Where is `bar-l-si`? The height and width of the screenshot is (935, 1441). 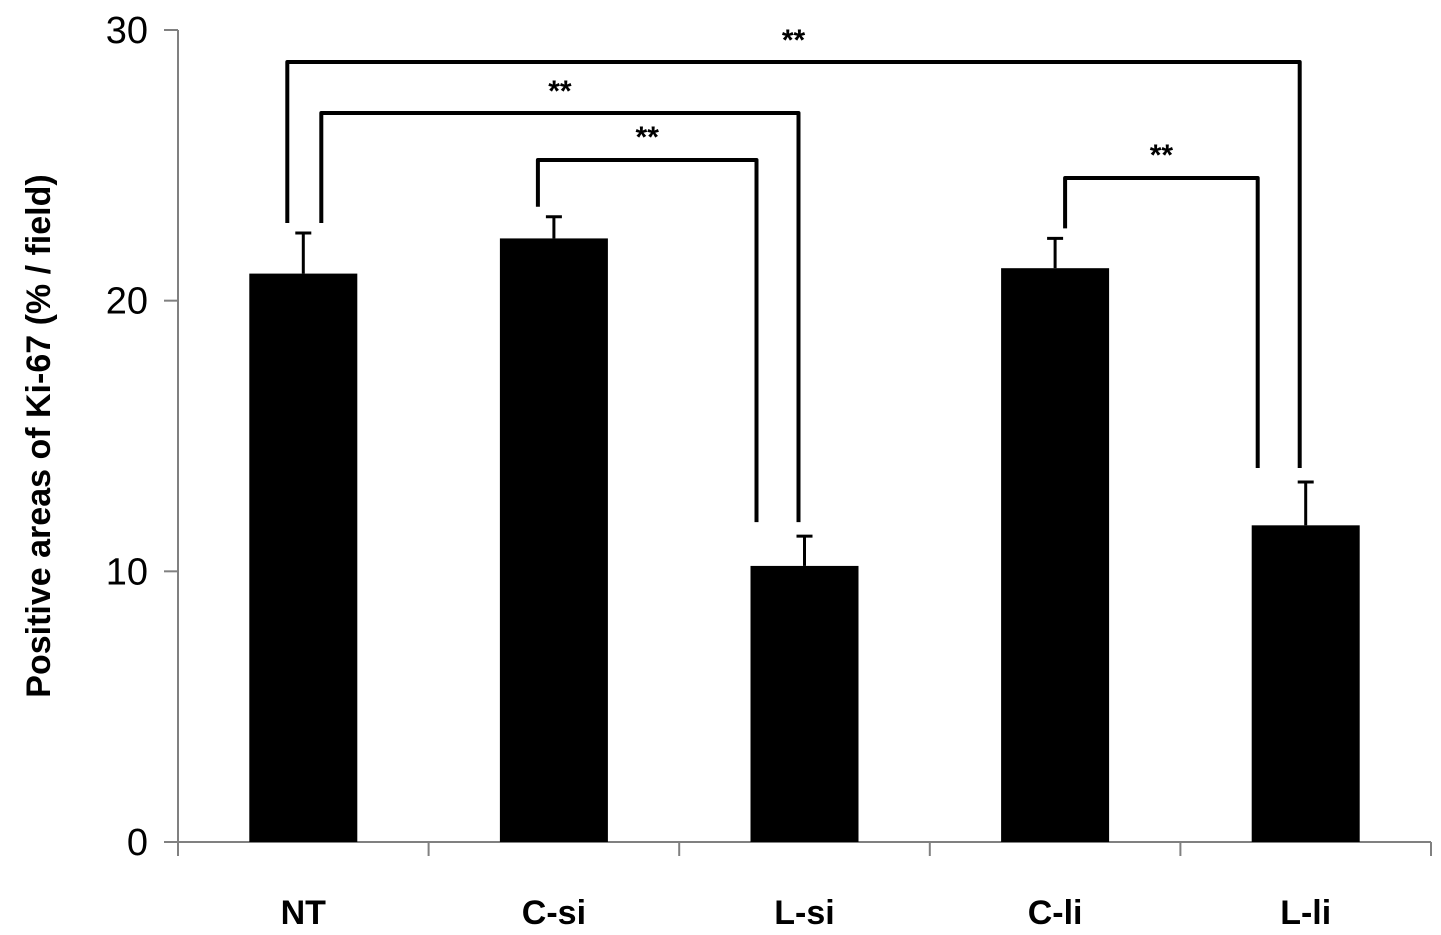 bar-l-si is located at coordinates (804, 703).